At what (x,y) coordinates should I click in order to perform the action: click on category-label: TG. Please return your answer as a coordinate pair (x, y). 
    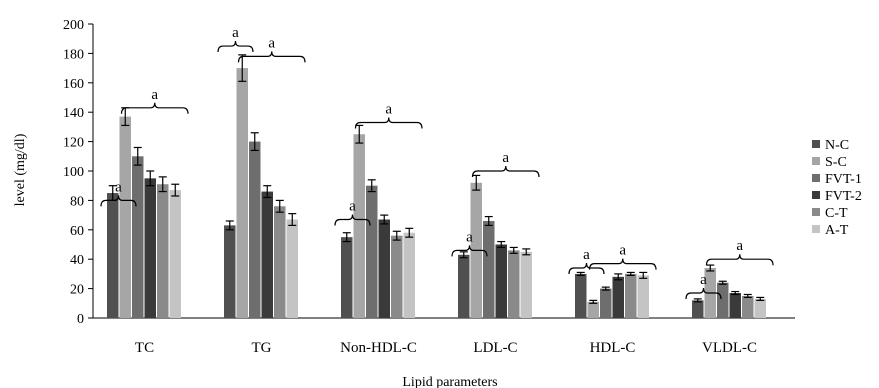
    Looking at the image, I should click on (262, 348).